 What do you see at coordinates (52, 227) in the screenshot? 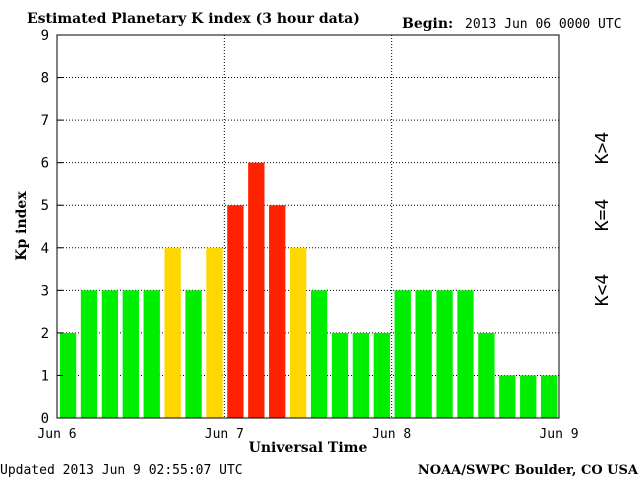
I see `y-axis-ticks: 0 1 2 3 4 5 6 7 8 9` at bounding box center [52, 227].